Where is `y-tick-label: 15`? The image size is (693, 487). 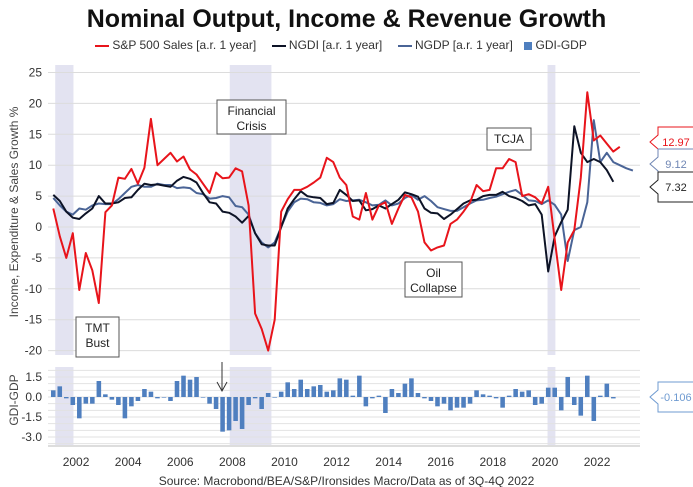
y-tick-label: 15 is located at coordinates (36, 134).